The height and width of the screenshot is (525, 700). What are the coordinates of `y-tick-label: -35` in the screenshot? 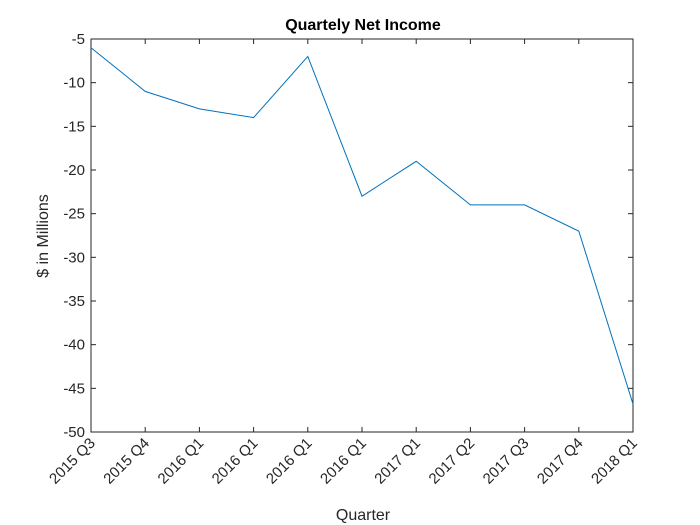 It's located at (74, 301).